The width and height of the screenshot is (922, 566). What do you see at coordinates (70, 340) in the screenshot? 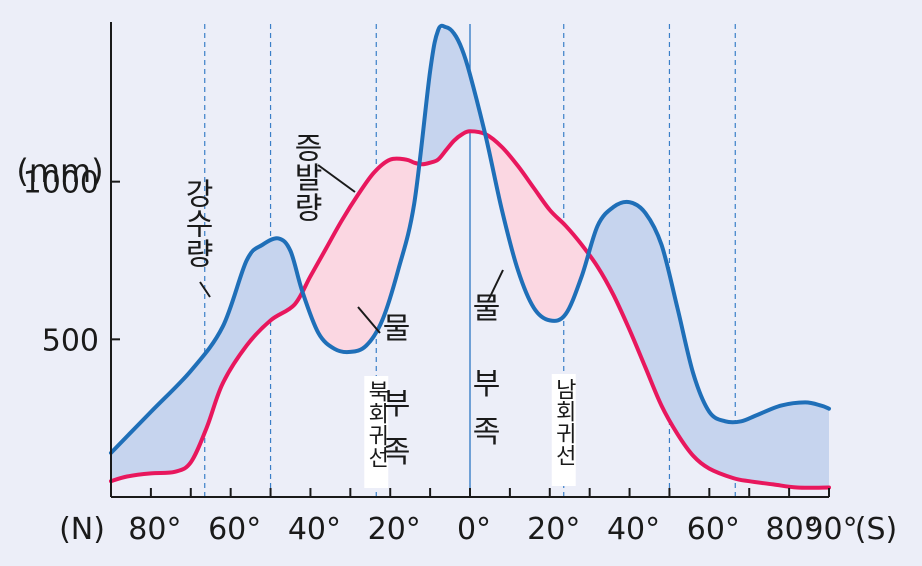
I see `y-tick-label-1: 500` at bounding box center [70, 340].